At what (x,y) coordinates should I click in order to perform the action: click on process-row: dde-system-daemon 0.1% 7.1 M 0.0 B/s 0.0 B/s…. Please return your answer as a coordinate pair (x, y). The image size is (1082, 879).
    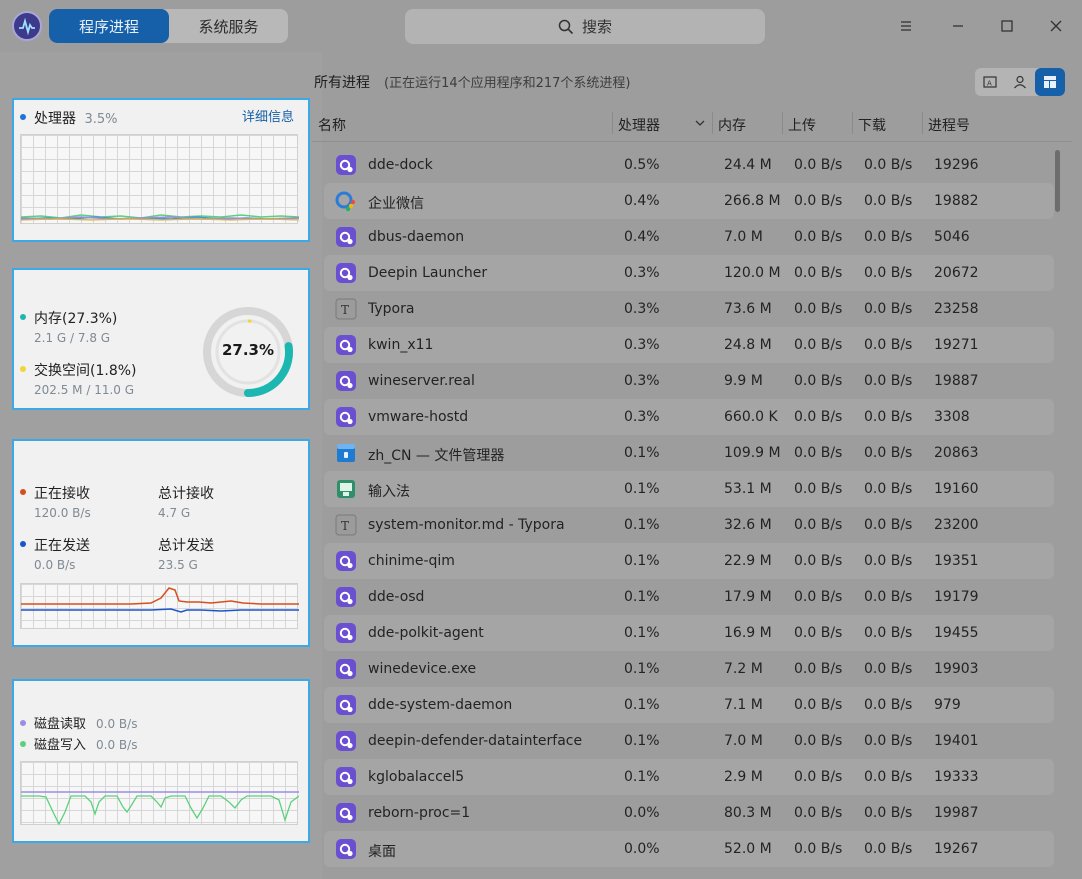
    Looking at the image, I should click on (689, 705).